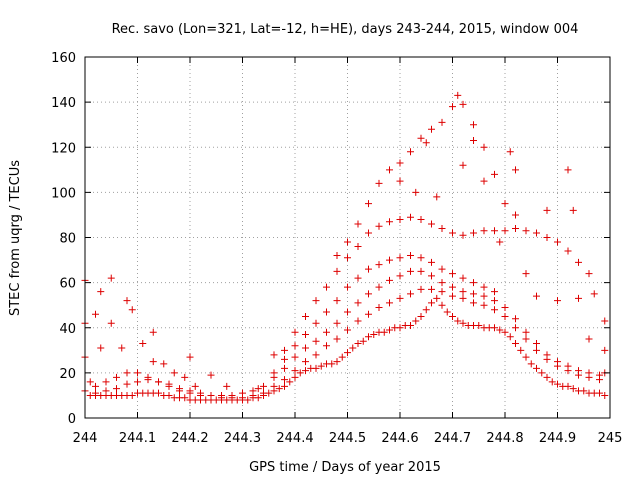 This screenshot has width=640, height=480. Describe the element at coordinates (63, 148) in the screenshot. I see `y-tick-label: 120` at that location.